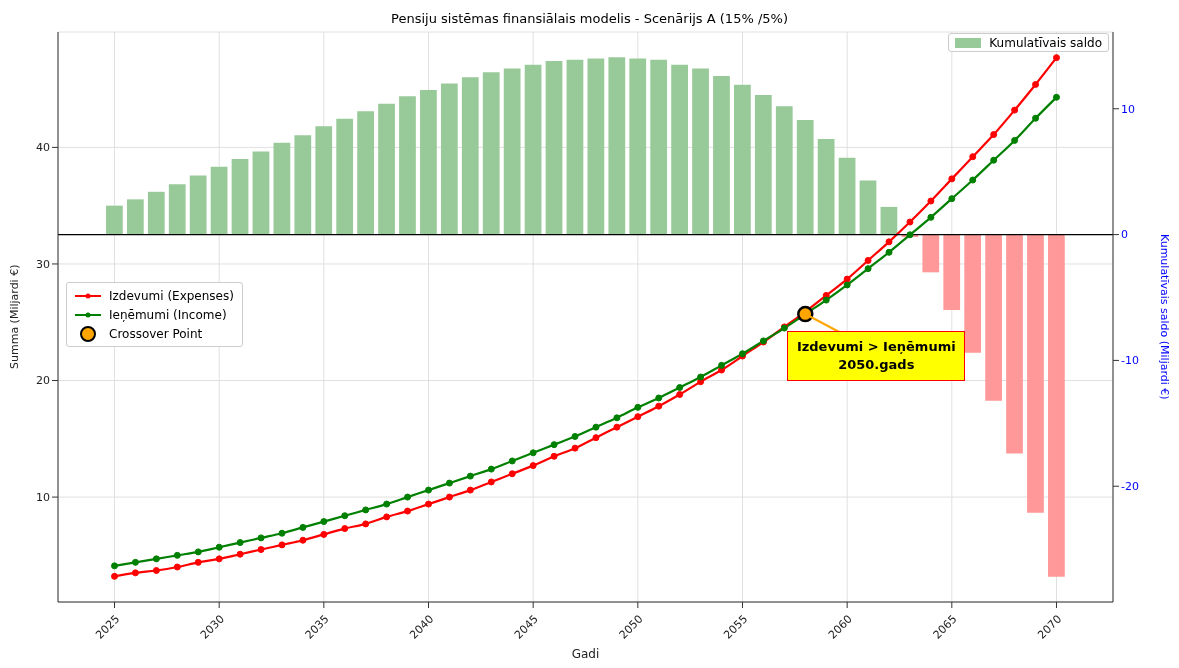  Describe the element at coordinates (43, 264) in the screenshot. I see `y-tick-label: 30` at that location.